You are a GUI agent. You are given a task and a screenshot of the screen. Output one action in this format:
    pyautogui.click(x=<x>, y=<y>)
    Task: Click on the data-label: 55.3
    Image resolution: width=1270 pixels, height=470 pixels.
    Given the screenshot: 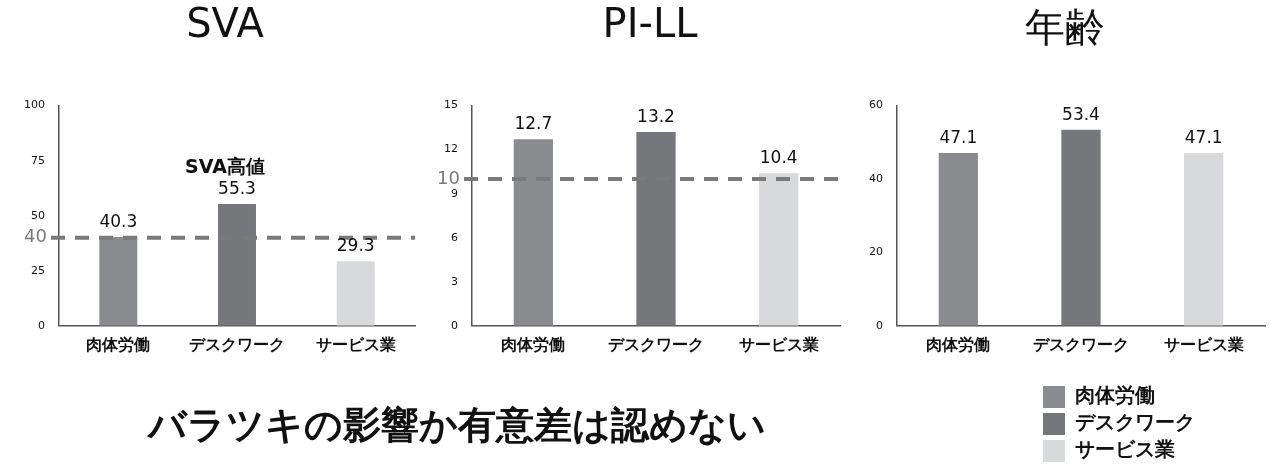 What is the action you would take?
    pyautogui.click(x=237, y=187)
    